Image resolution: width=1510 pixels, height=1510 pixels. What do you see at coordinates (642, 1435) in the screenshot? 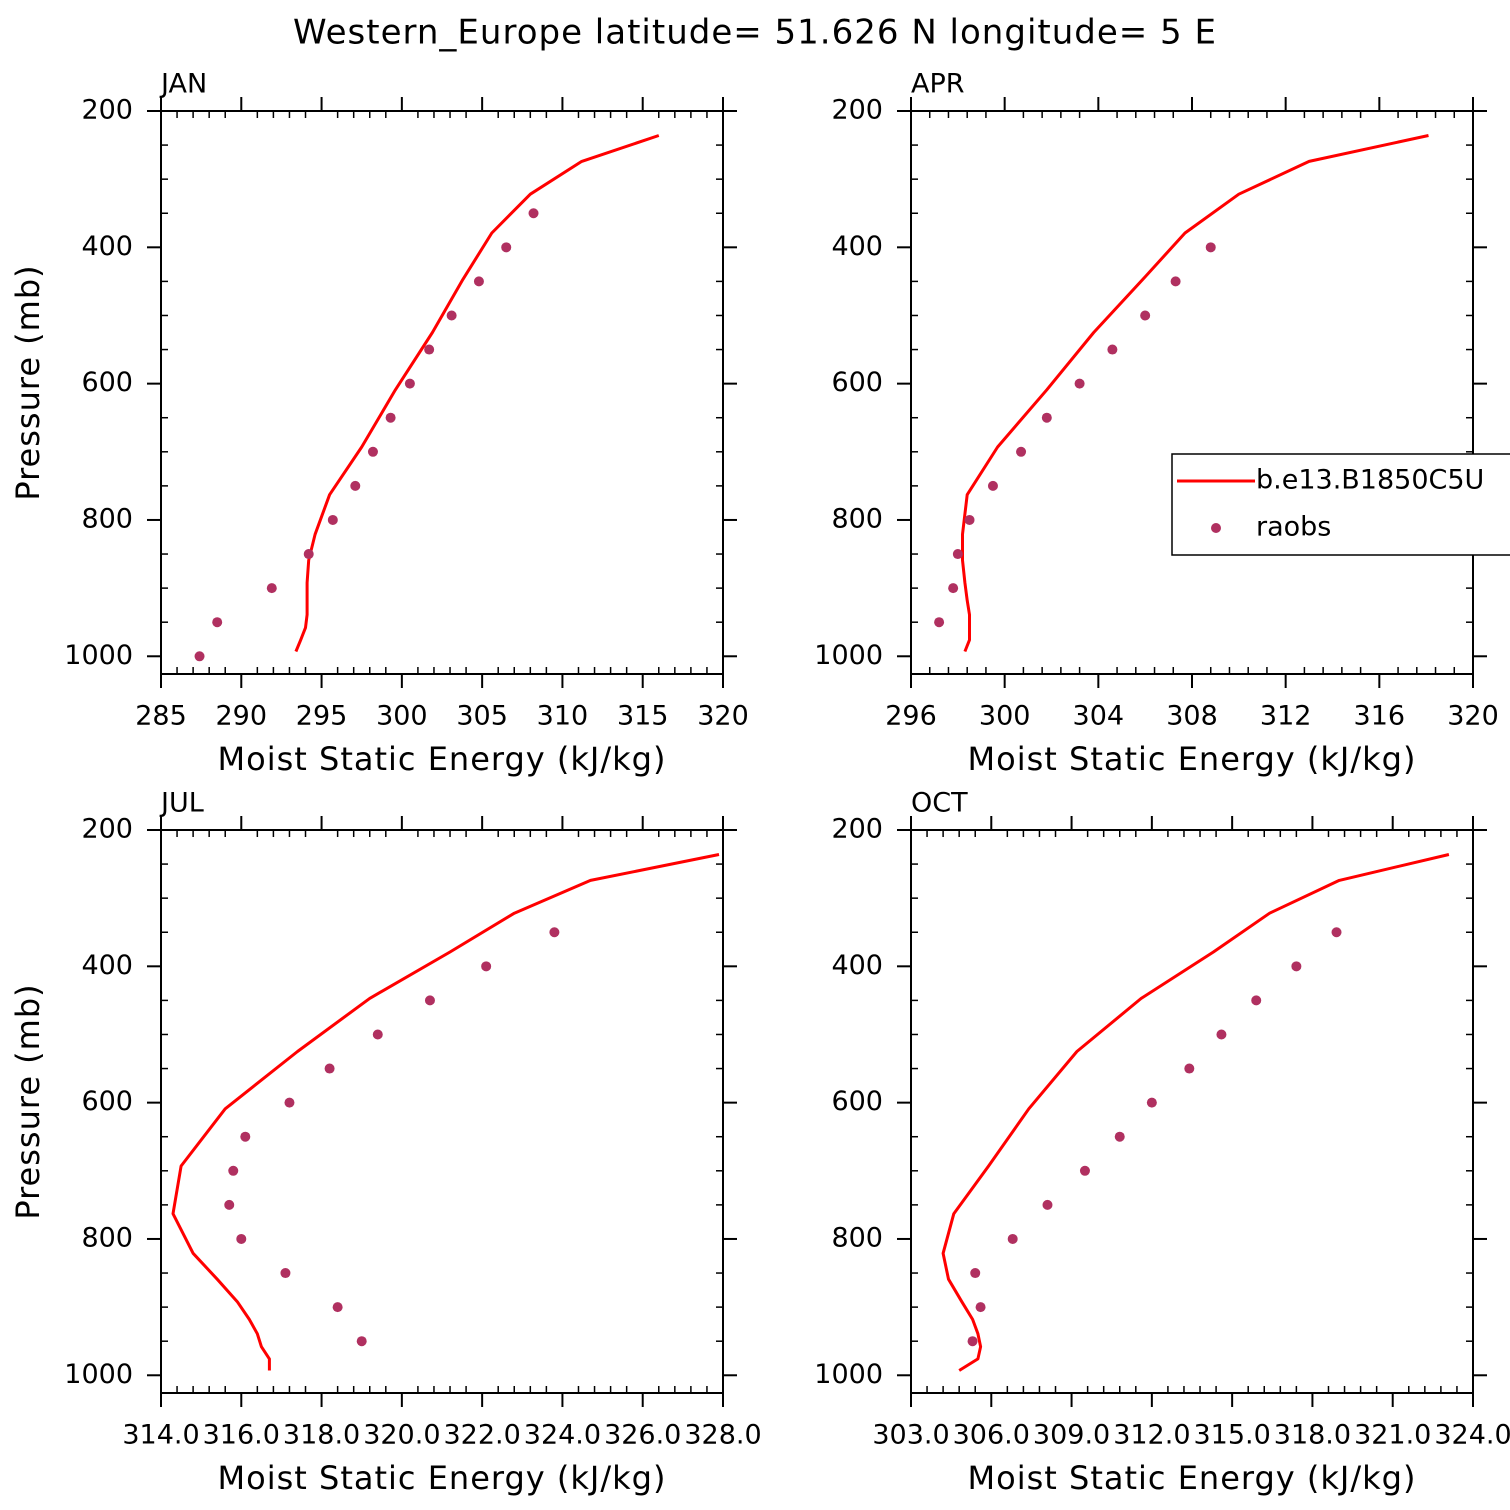
I see `x-tick-label: 326.0` at bounding box center [642, 1435].